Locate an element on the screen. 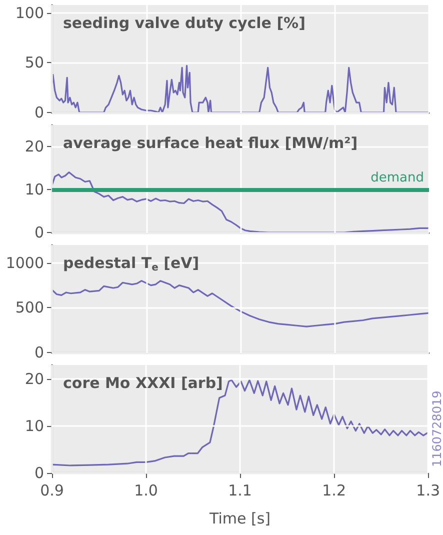 The width and height of the screenshot is (443, 535). x-tick-label: 1.2 is located at coordinates (334, 491).